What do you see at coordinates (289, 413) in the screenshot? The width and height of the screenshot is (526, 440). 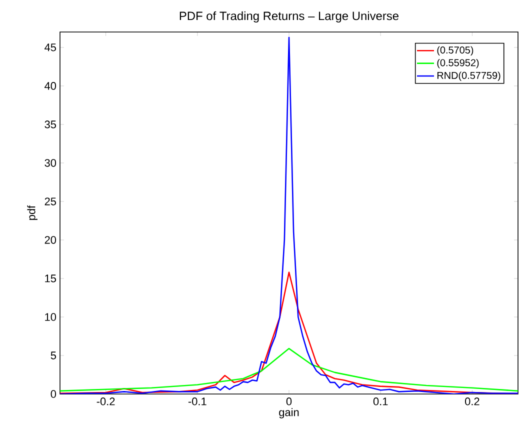 I see `x-axis-title: gain` at bounding box center [289, 413].